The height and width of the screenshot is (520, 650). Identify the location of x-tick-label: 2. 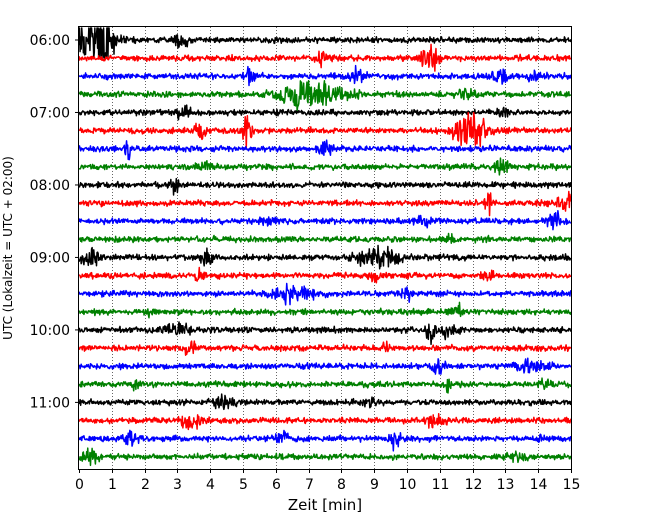
(145, 485).